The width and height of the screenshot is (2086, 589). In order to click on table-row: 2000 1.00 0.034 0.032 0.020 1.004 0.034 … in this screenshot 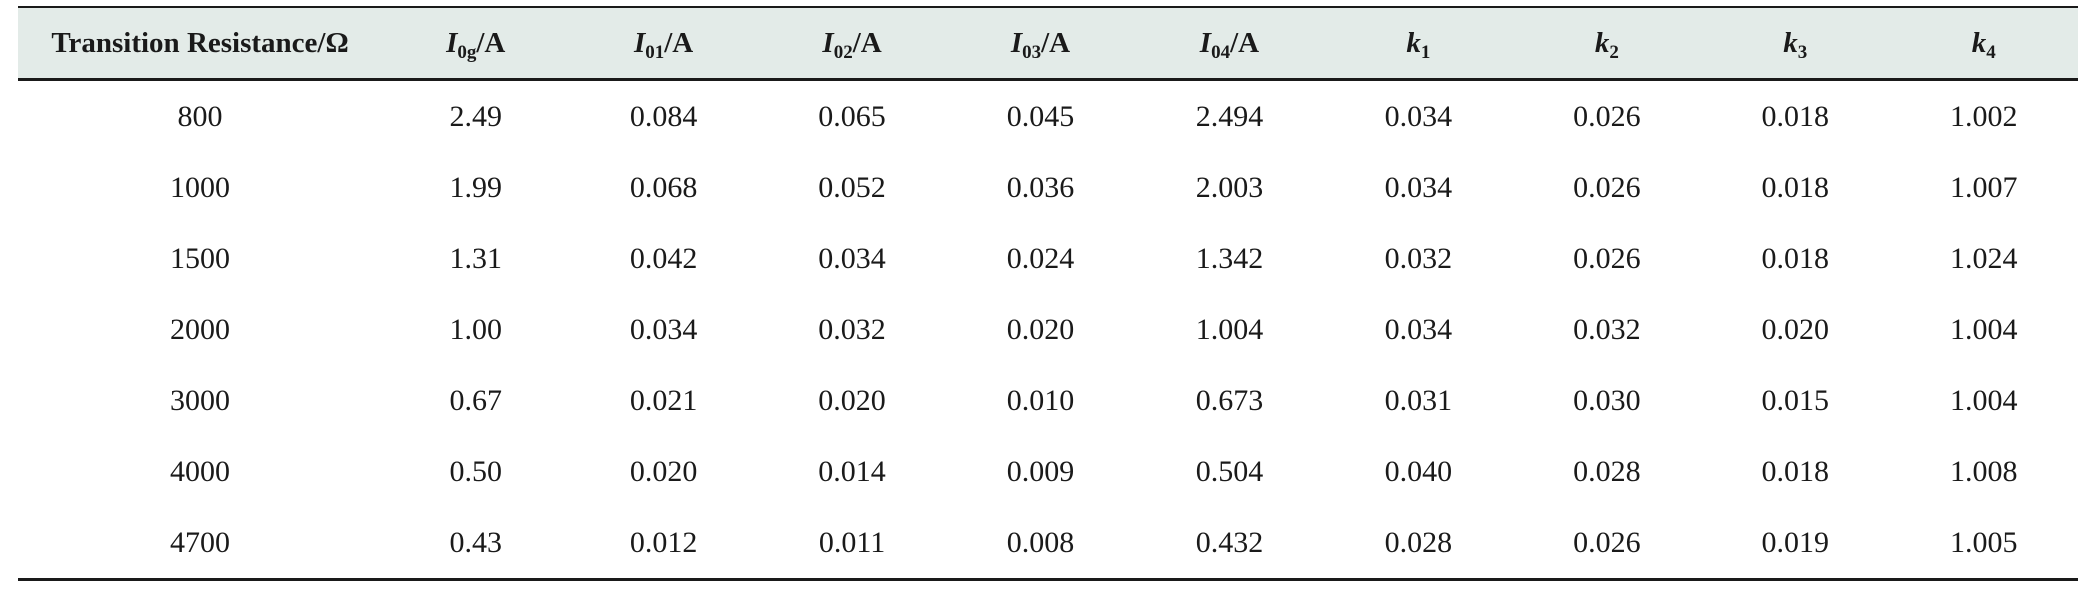, I will do `click(1048, 329)`.